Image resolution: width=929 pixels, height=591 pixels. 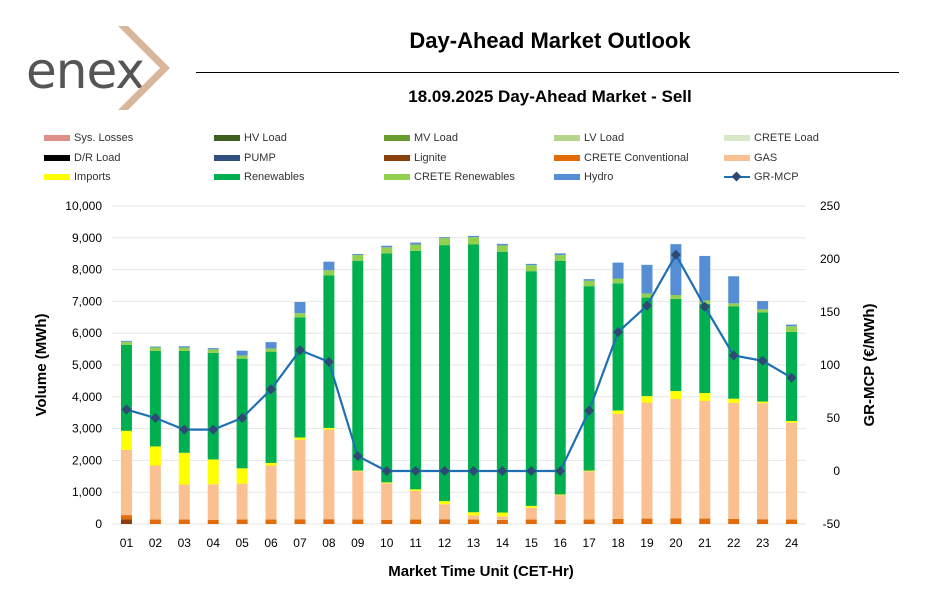 What do you see at coordinates (547, 72) in the screenshot?
I see `title-divider` at bounding box center [547, 72].